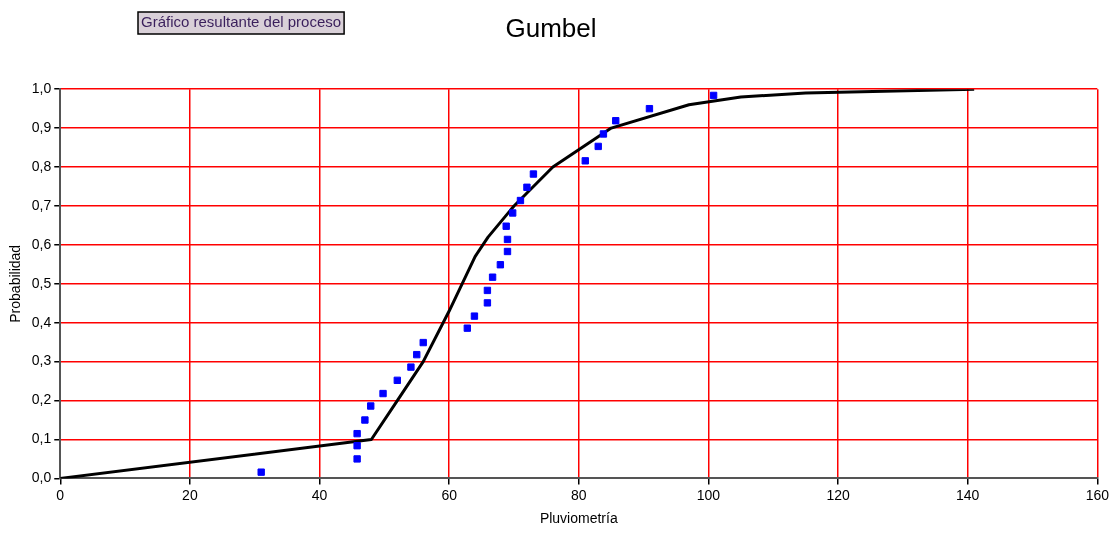 This screenshot has height=538, width=1112. Describe the element at coordinates (41, 126) in the screenshot. I see `y-tick-label: 0,9` at that location.